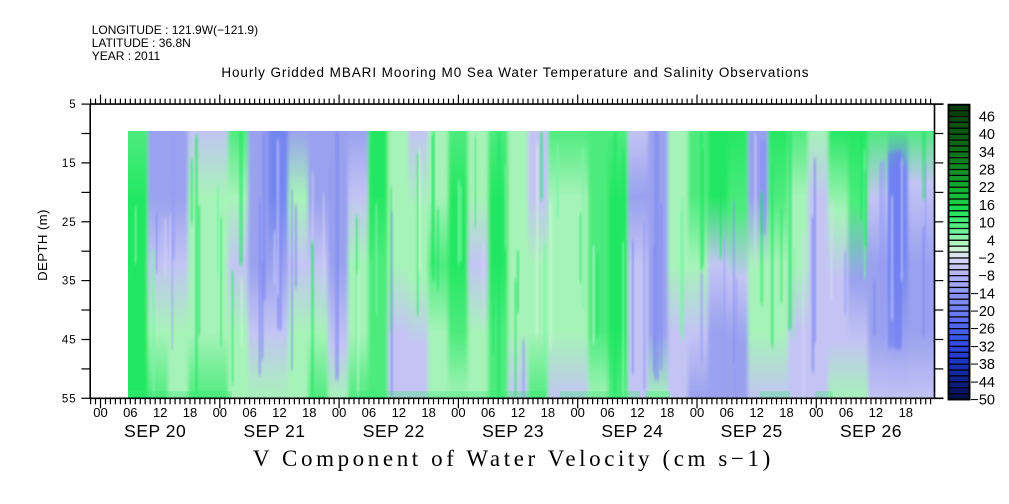  What do you see at coordinates (274, 431) in the screenshot?
I see `svg-text: SEP 21` at bounding box center [274, 431].